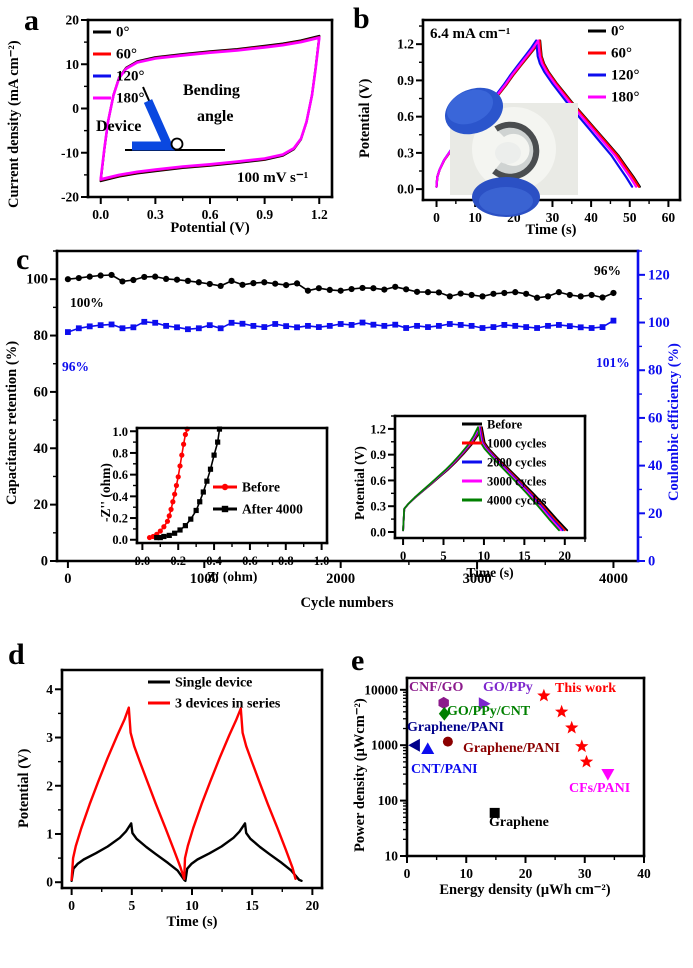 The height and width of the screenshot is (968, 693). Describe the element at coordinates (358, 660) in the screenshot. I see `panel-e-tag: e` at that location.